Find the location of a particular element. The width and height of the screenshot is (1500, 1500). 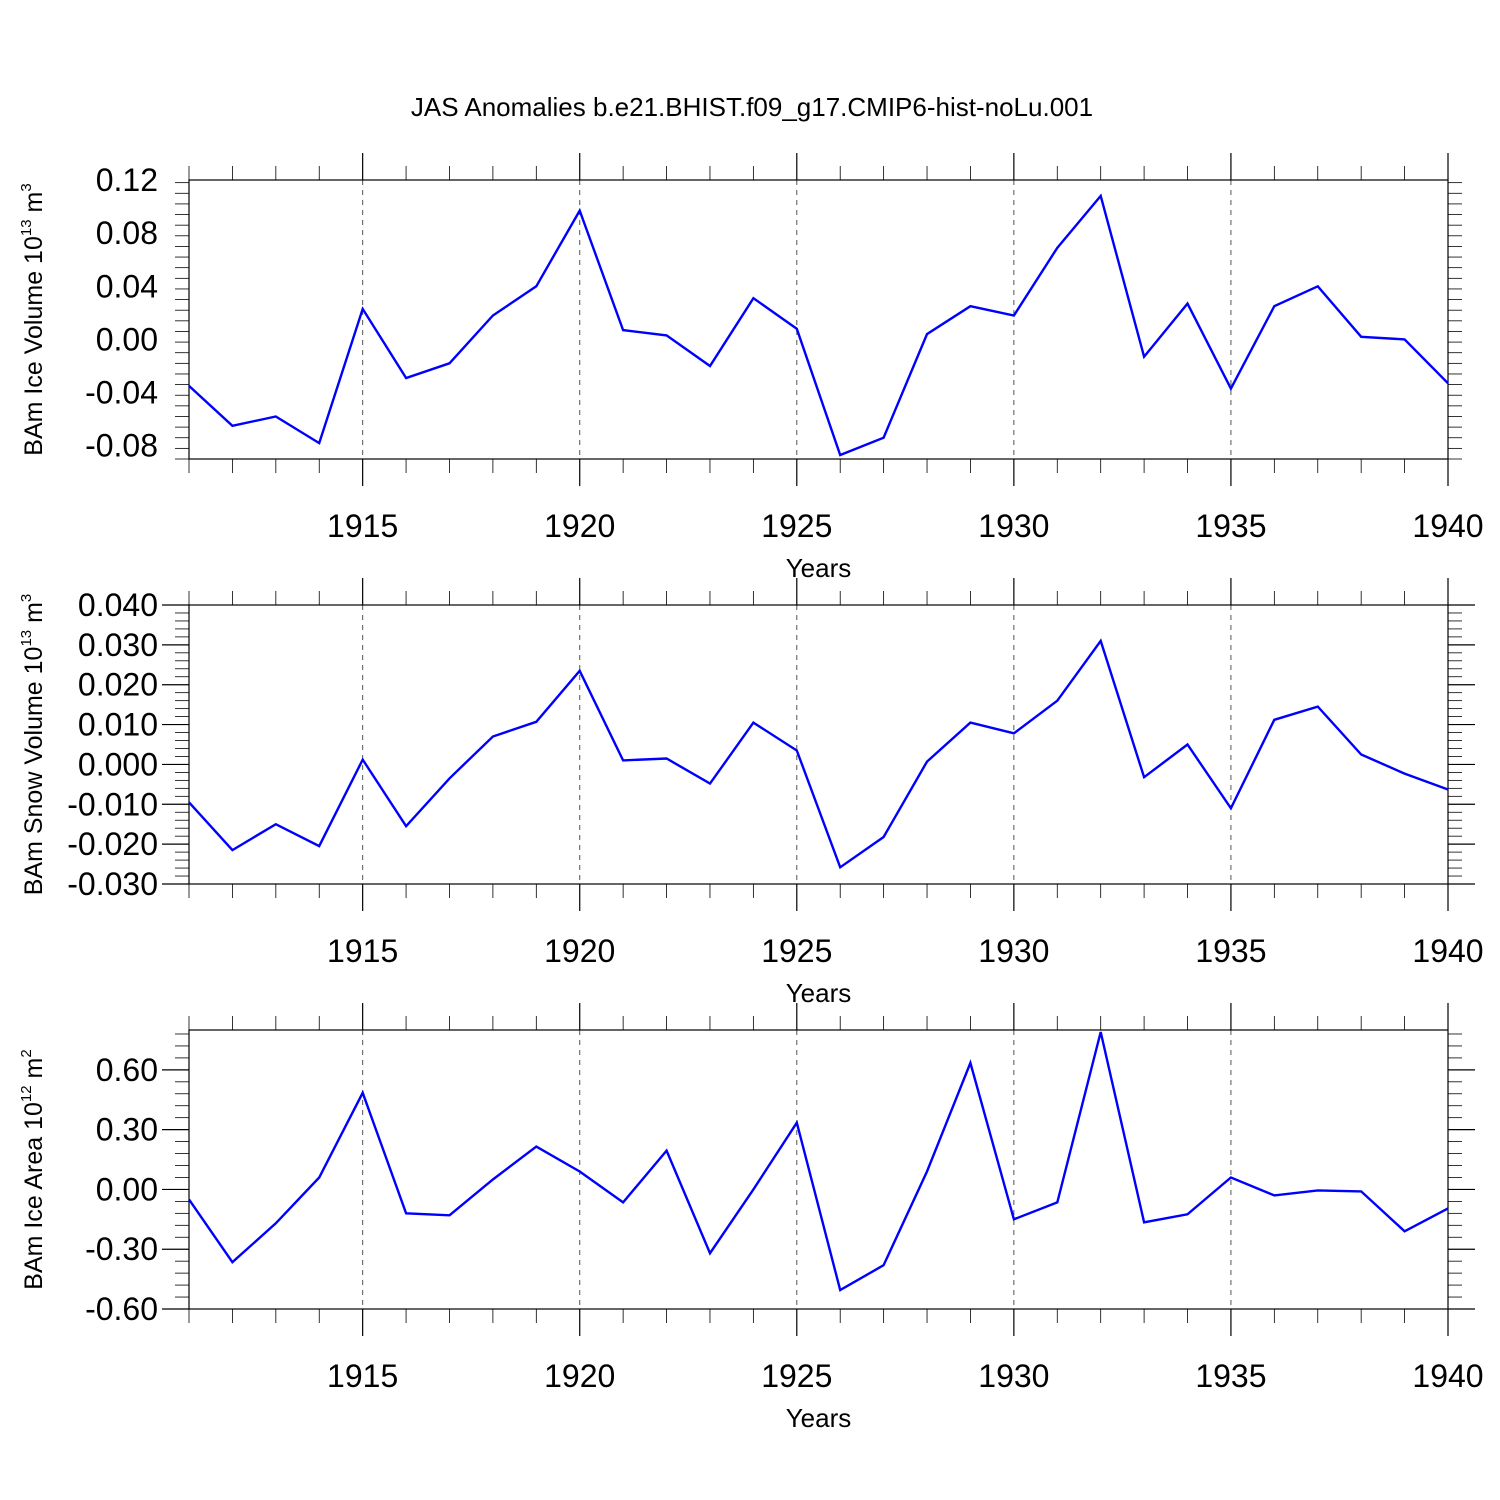

y-tick-label: 0.030 is located at coordinates (118, 645).